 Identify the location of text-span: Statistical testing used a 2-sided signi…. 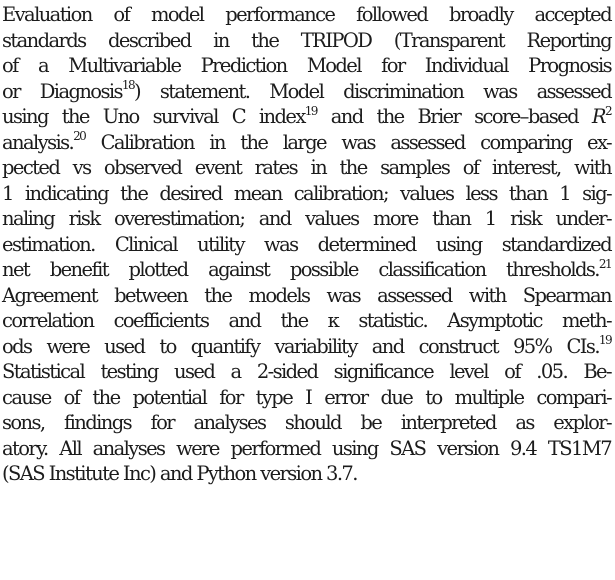
(307, 371).